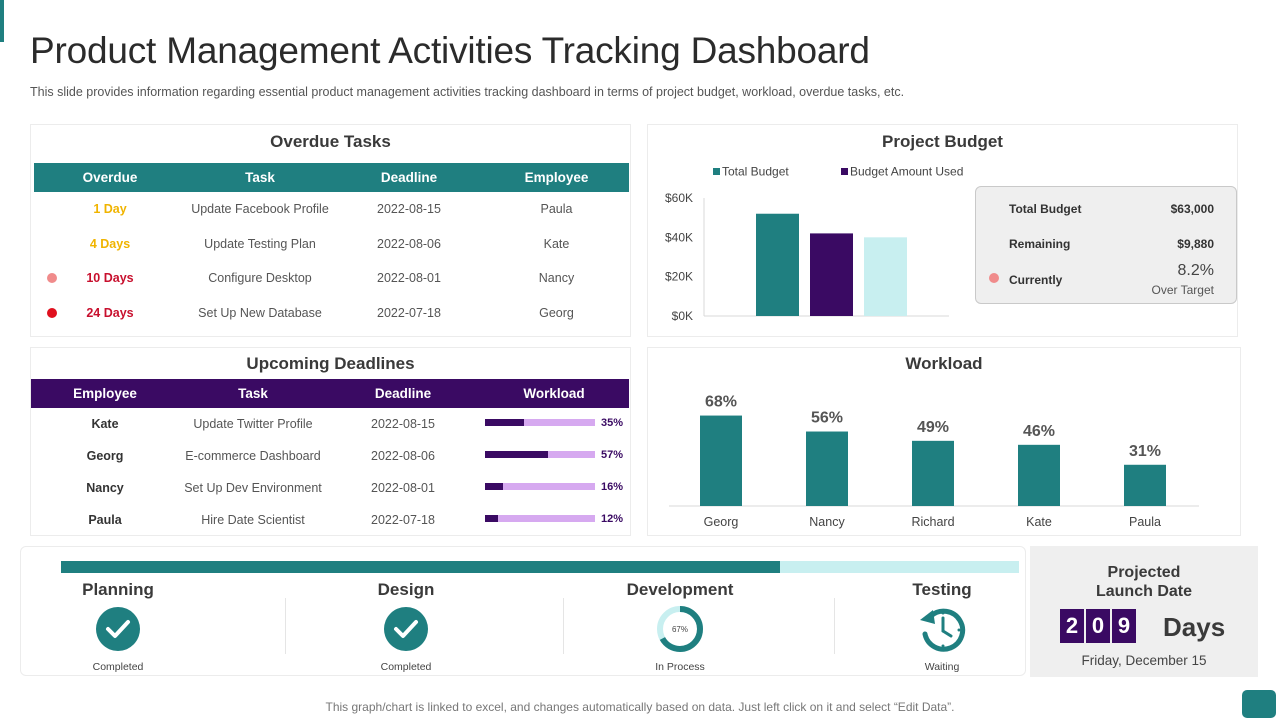 This screenshot has height=720, width=1280. I want to click on workload-percent: 12%, so click(612, 519).